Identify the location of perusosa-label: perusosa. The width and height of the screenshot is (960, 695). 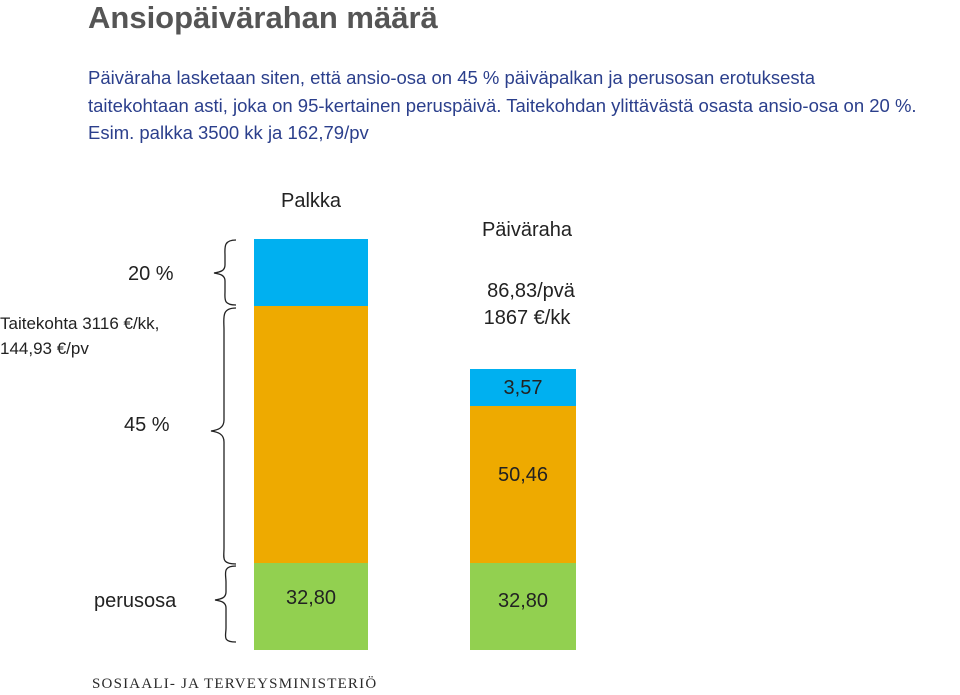
(135, 601).